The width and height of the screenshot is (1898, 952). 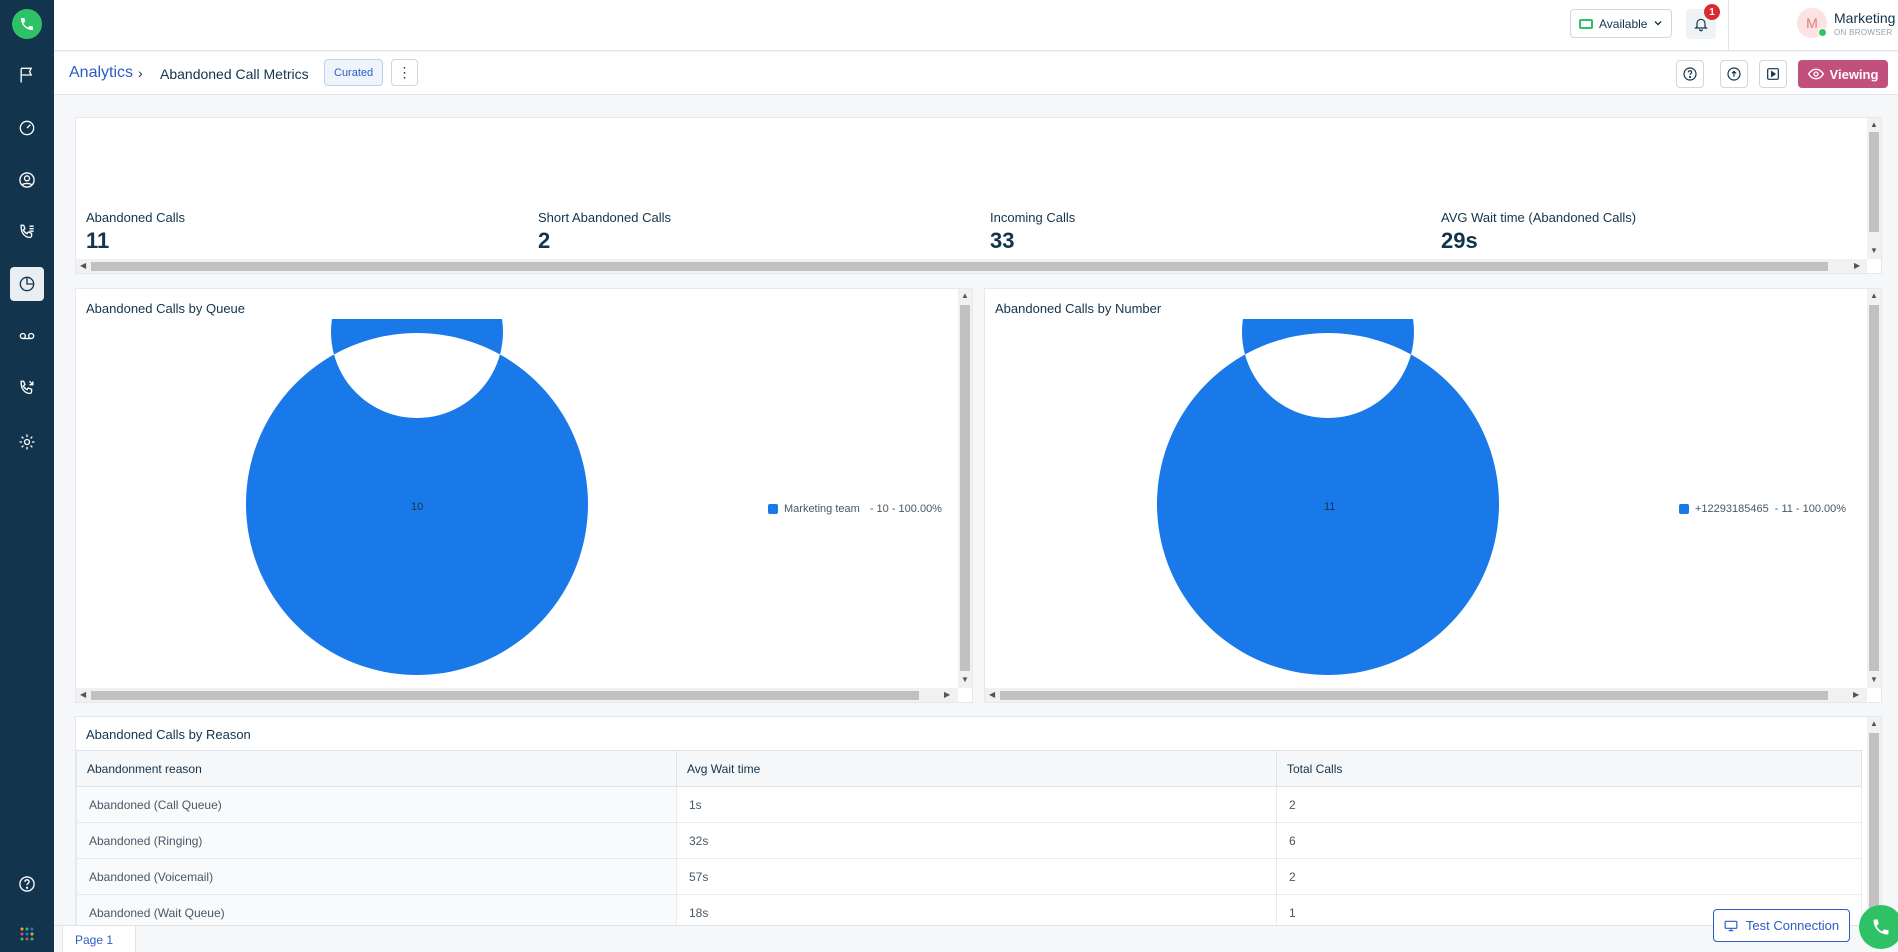 I want to click on bell-icon, so click(x=1701, y=25).